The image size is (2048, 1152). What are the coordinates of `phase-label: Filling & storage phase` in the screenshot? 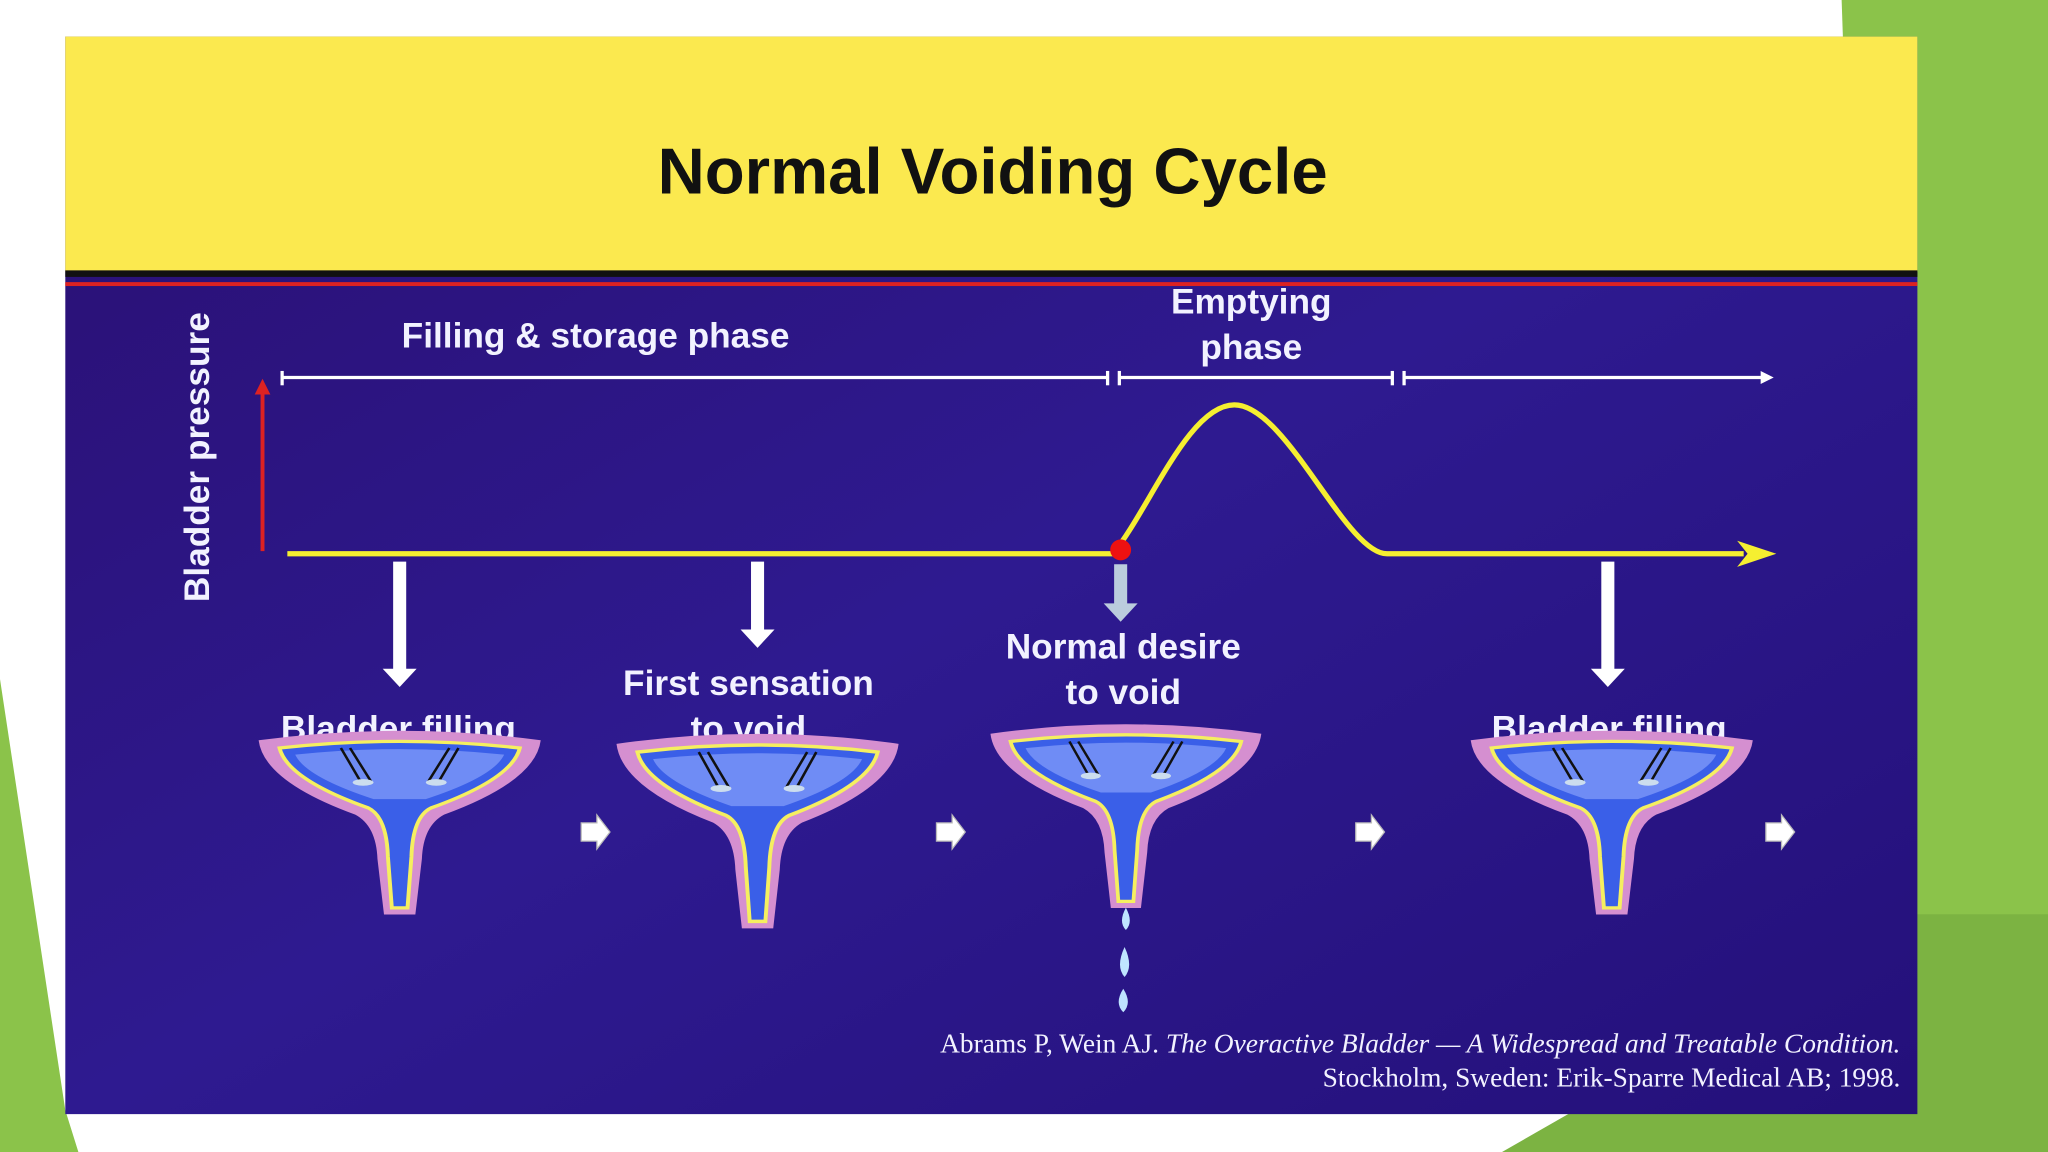 It's located at (596, 335).